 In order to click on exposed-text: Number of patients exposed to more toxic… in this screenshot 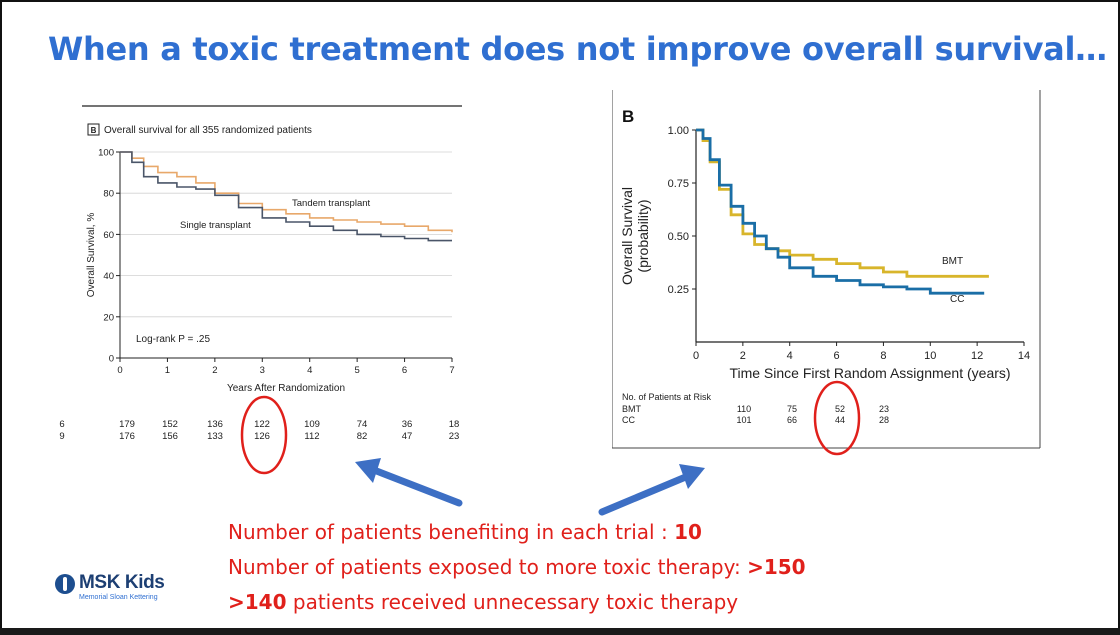, I will do `click(488, 567)`.